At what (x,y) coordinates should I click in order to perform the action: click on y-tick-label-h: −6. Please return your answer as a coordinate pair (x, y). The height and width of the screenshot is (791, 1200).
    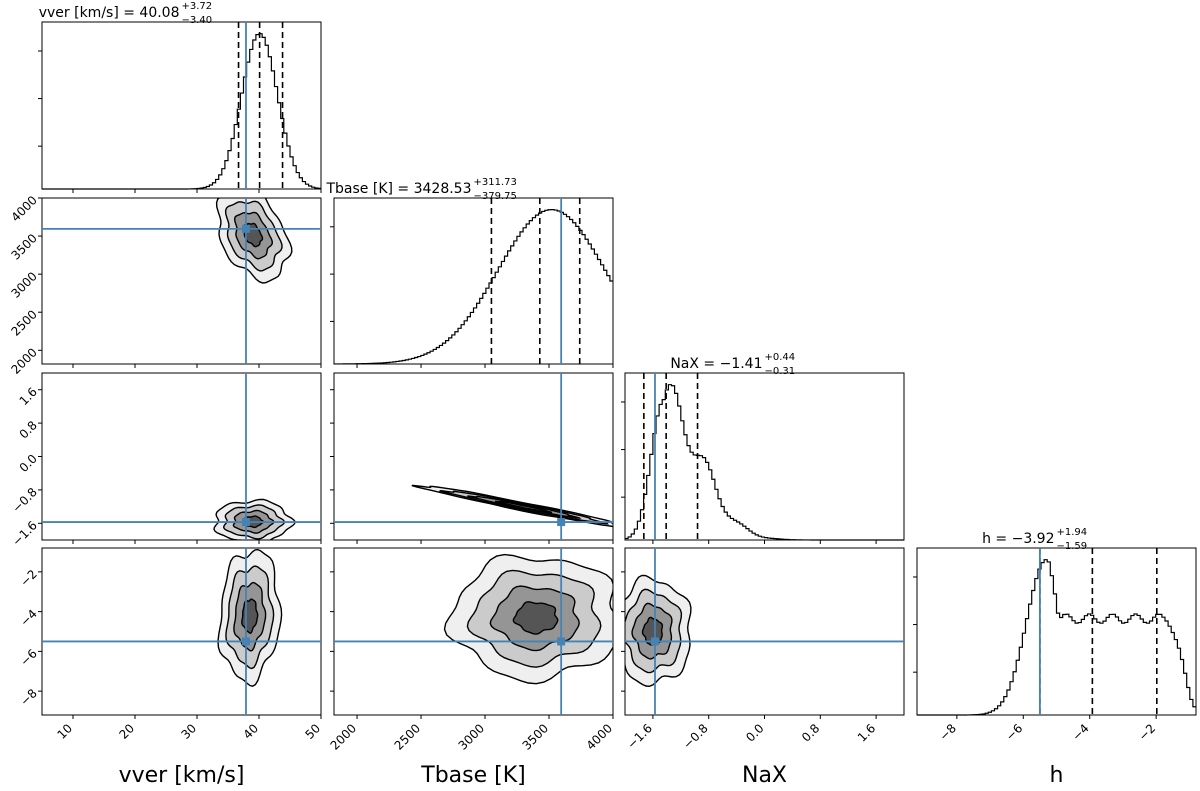
    Looking at the image, I should click on (29, 657).